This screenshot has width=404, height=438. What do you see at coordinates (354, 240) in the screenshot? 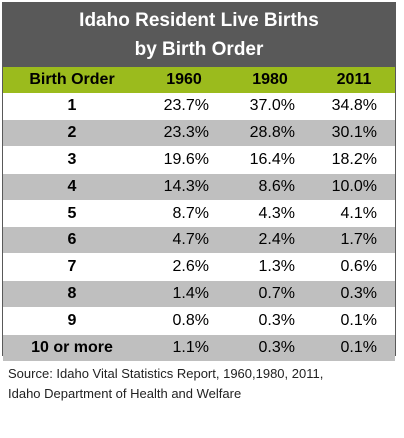
I see `percent-cell-2011: 1.7%` at bounding box center [354, 240].